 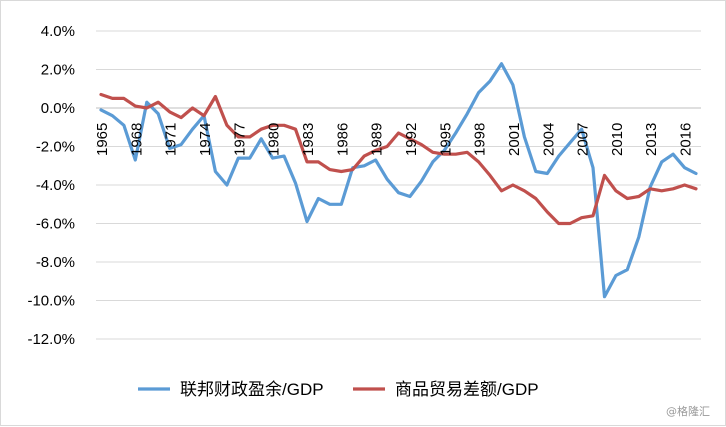 I want to click on x-tick-label: 1974, so click(x=205, y=139).